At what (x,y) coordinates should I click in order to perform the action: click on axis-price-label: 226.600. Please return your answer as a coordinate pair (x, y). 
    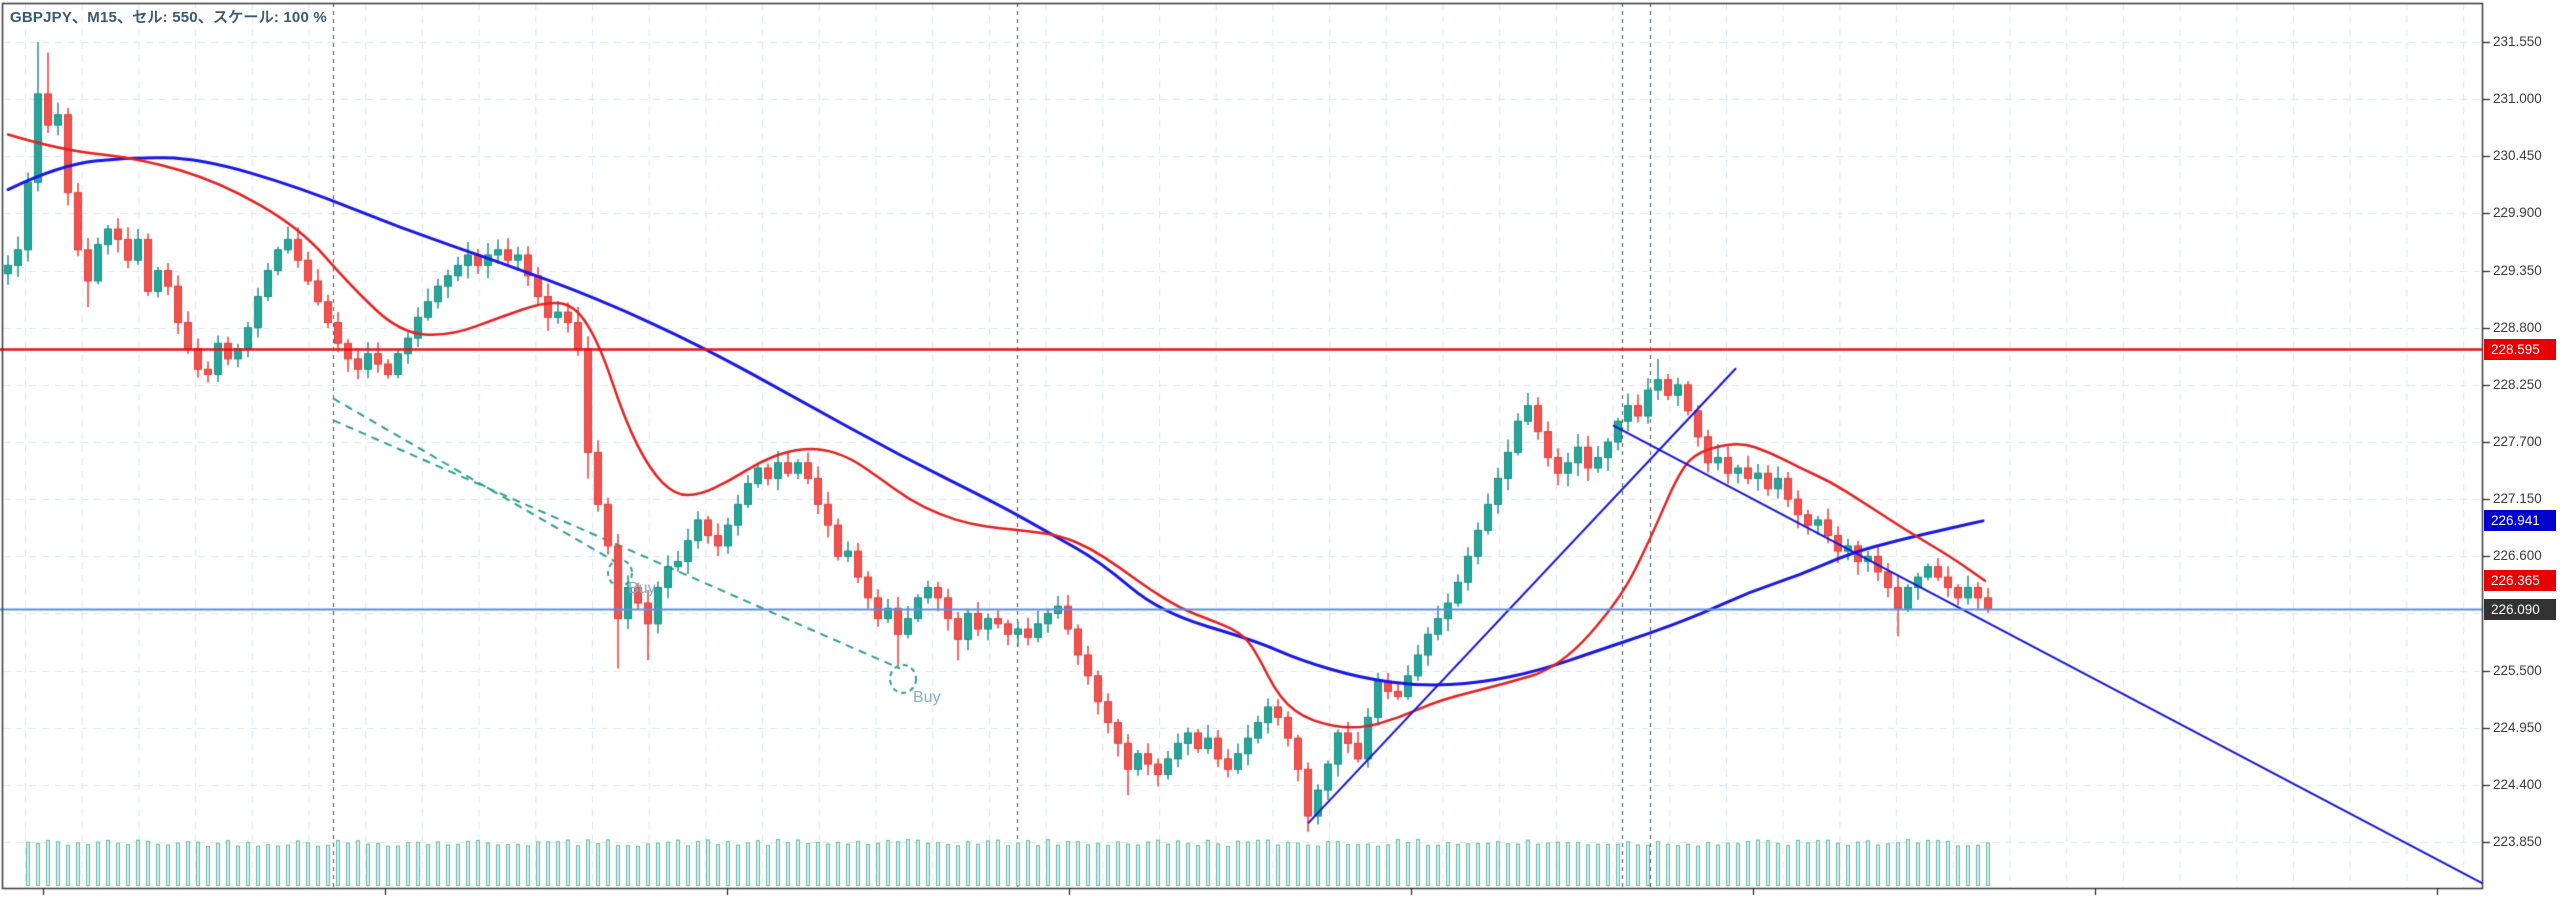
    Looking at the image, I should click on (2517, 556).